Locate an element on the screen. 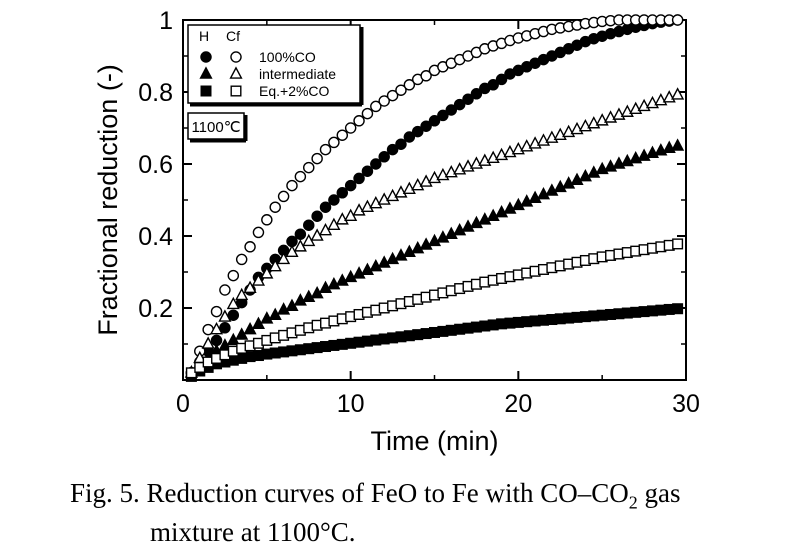  y-tick-label: 0.4 is located at coordinates (155, 237).